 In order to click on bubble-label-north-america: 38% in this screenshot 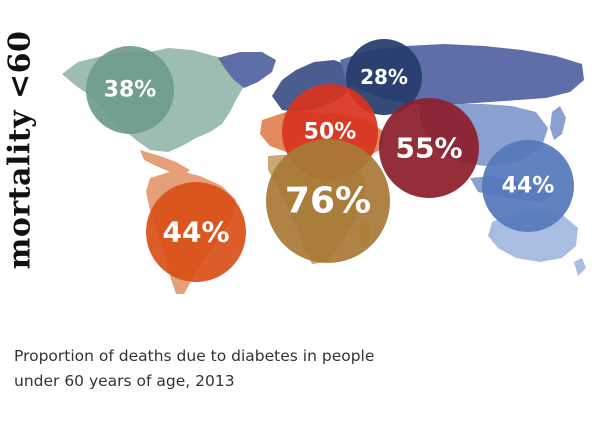, I will do `click(130, 90)`.